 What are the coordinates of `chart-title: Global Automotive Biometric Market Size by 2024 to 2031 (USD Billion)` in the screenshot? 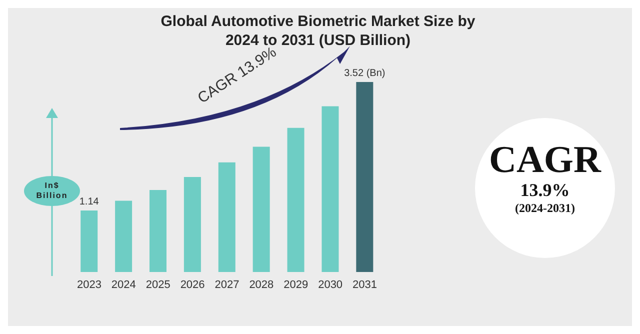 It's located at (318, 30).